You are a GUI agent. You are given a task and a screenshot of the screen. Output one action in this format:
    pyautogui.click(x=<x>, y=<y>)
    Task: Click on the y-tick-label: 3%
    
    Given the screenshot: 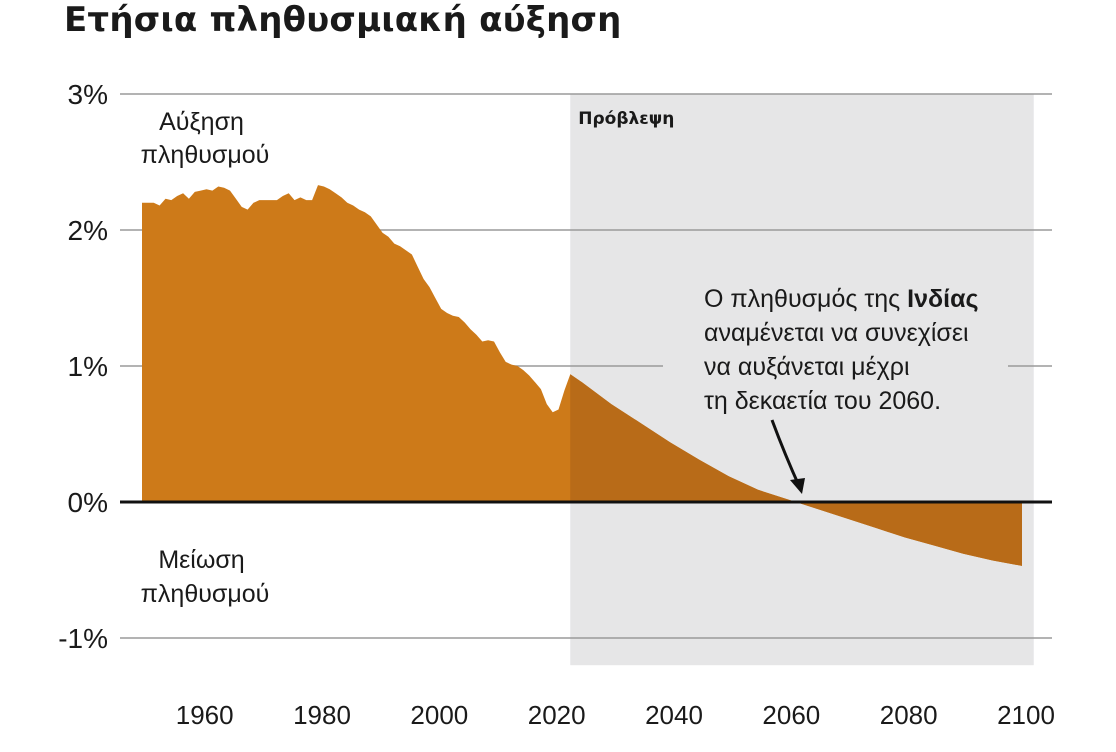 What is the action you would take?
    pyautogui.click(x=88, y=94)
    